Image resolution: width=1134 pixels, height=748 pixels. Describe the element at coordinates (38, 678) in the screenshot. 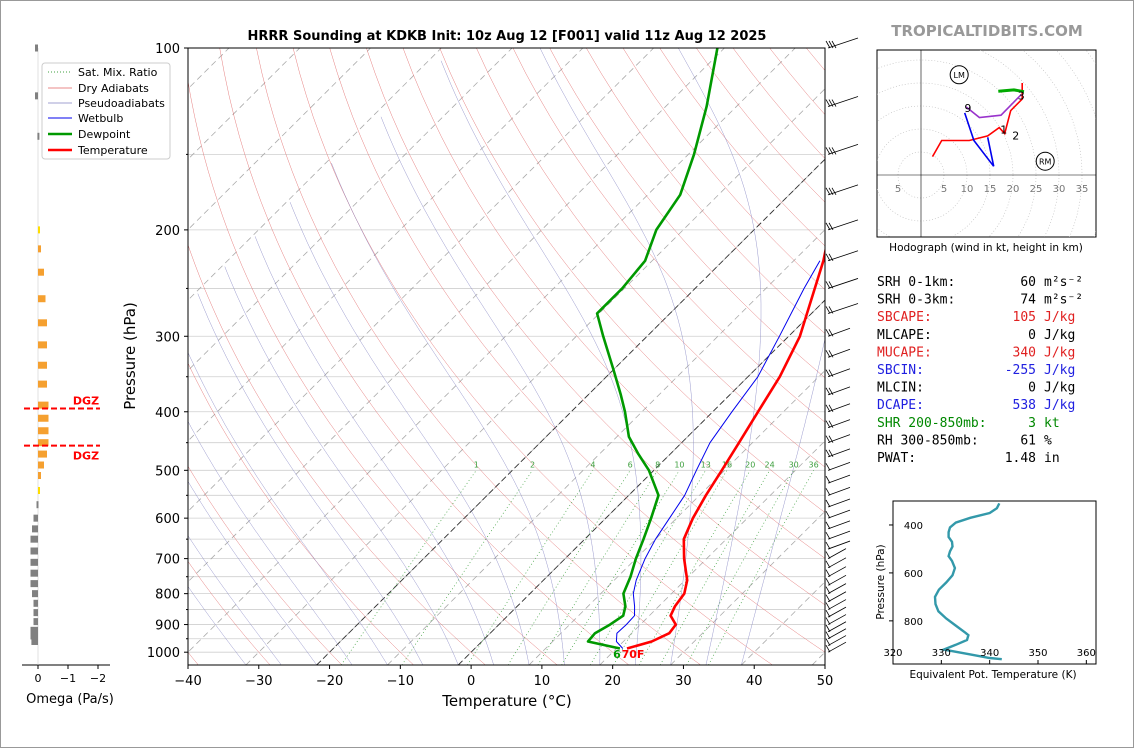

I see `omega-x-tick-label: 0` at that location.